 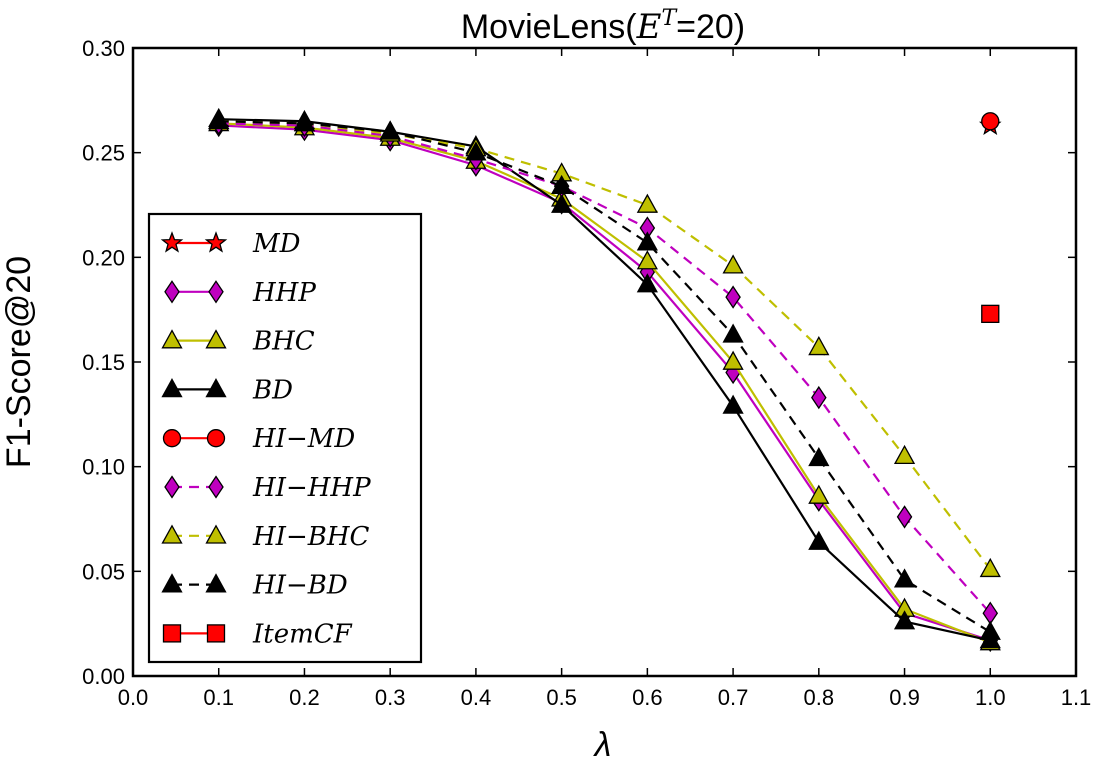 What do you see at coordinates (103, 676) in the screenshot?
I see `y-tick-label: 0.00` at bounding box center [103, 676].